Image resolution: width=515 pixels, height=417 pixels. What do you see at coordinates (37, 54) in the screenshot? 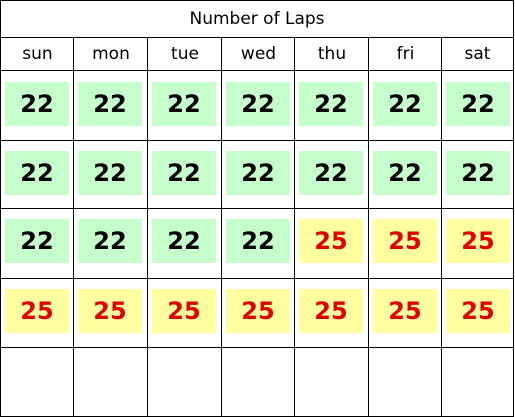
I see `weekday-header-sun: sun` at bounding box center [37, 54].